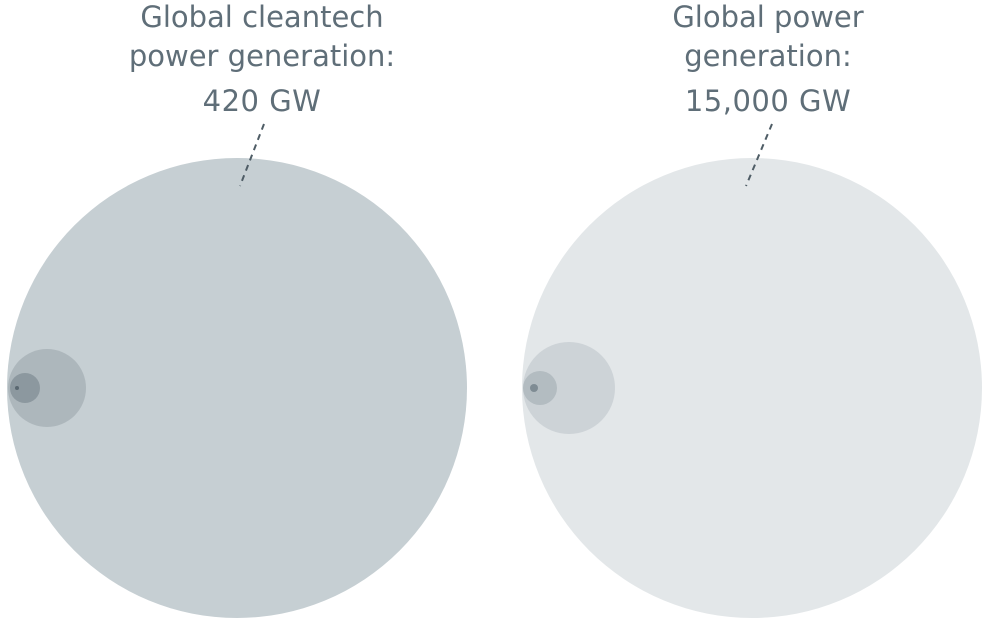 This screenshot has width=982, height=618. Describe the element at coordinates (17, 388) in the screenshot. I see `cleantech-inner-bubble-small` at that location.